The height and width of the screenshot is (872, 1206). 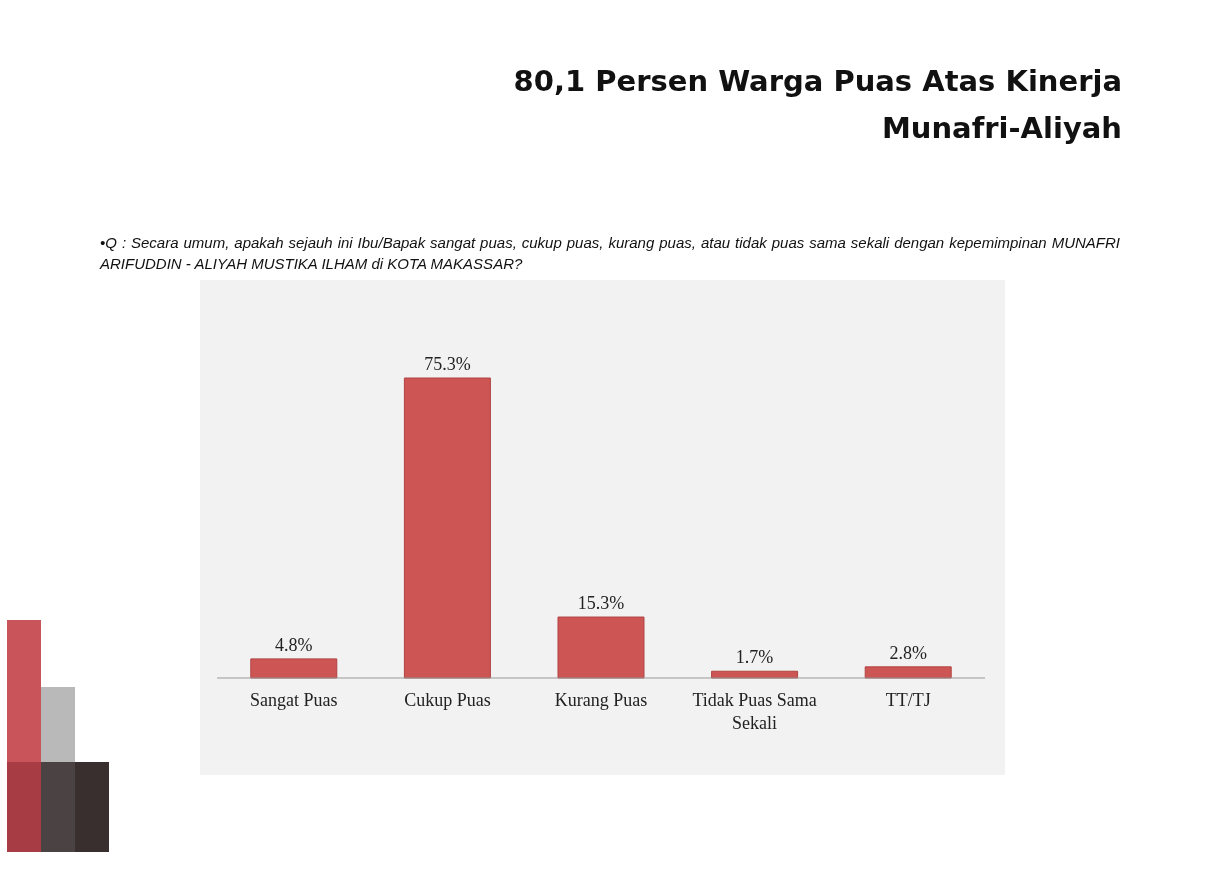 What do you see at coordinates (294, 700) in the screenshot?
I see `x-tick-label: Sangat Puas` at bounding box center [294, 700].